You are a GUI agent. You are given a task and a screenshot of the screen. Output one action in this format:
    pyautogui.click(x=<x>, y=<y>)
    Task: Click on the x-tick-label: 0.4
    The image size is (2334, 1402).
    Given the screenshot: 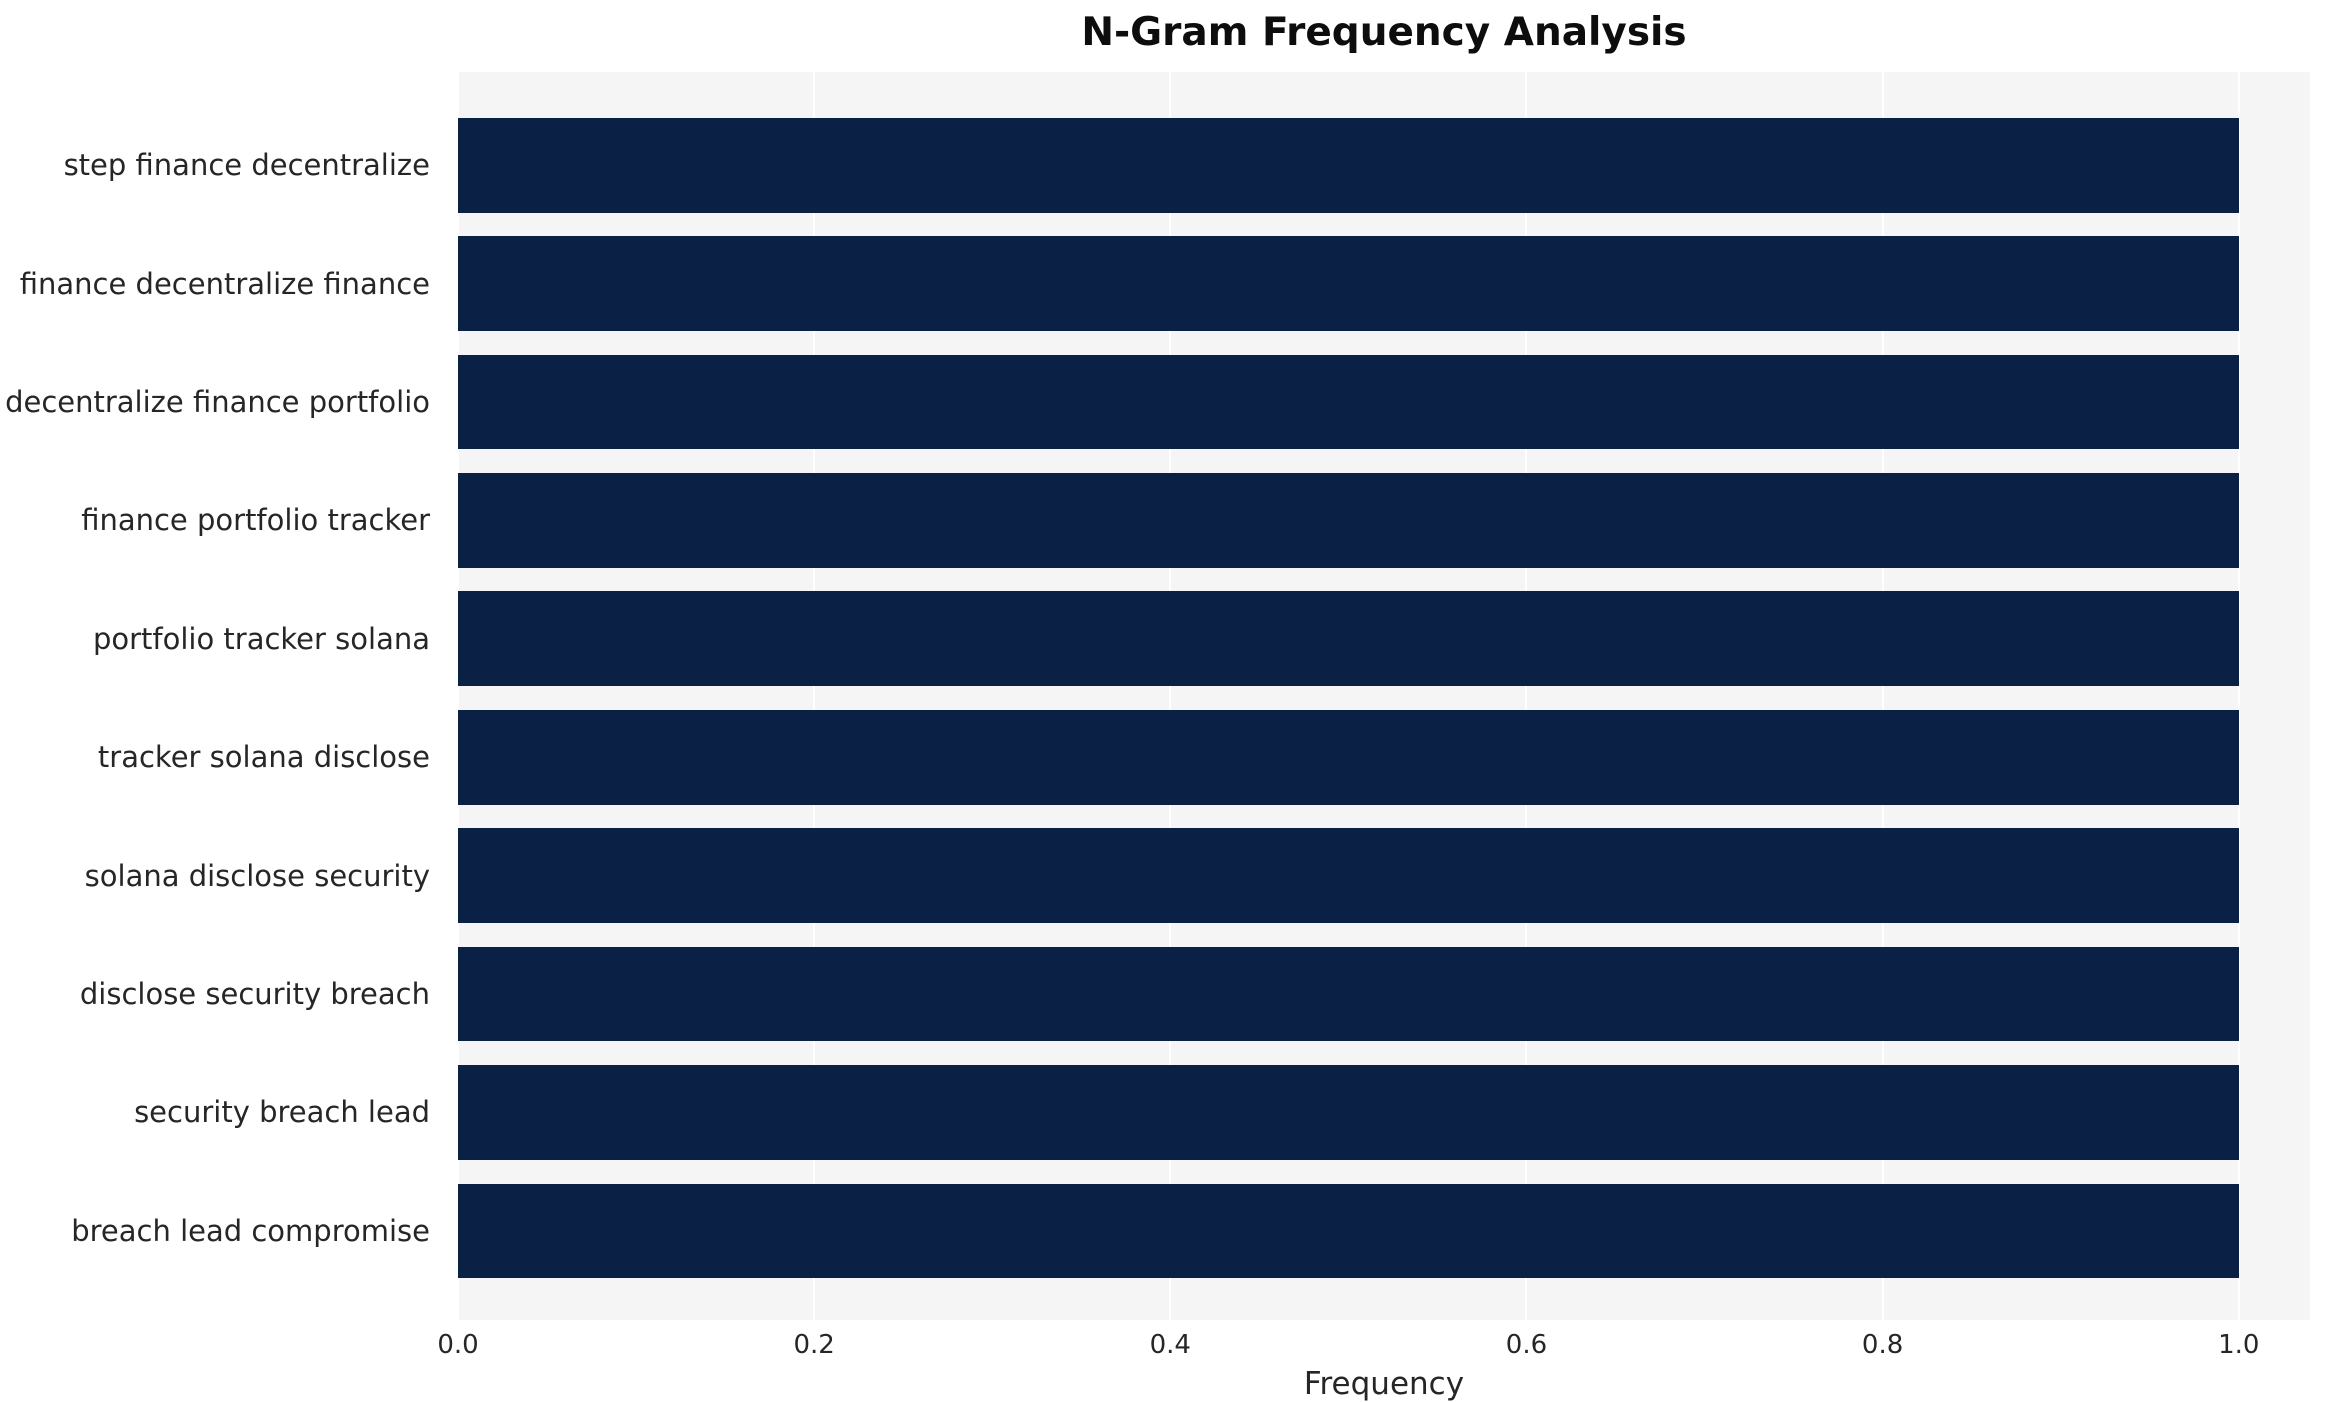 What is the action you would take?
    pyautogui.click(x=1170, y=1345)
    